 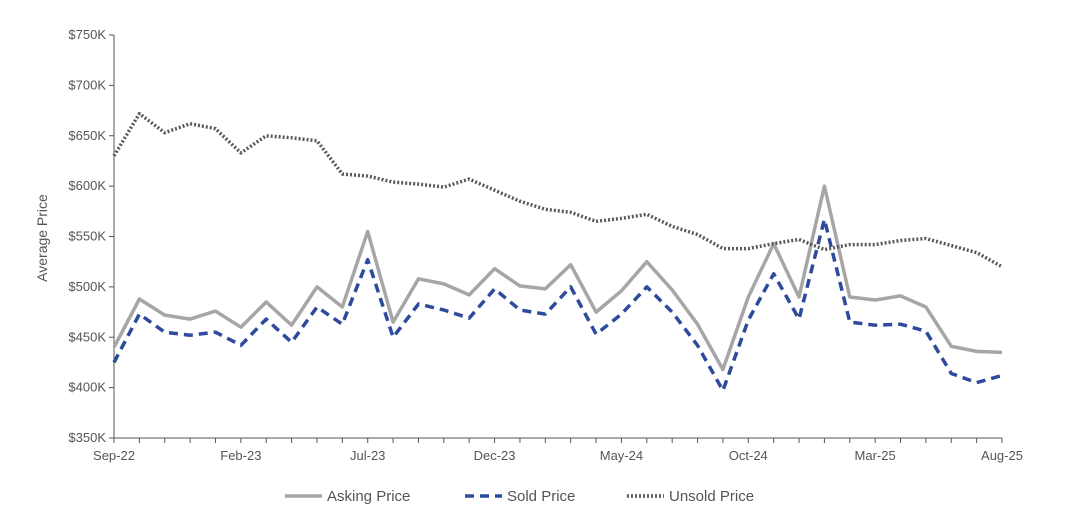 What do you see at coordinates (87, 34) in the screenshot?
I see `y-tick-label: $750K` at bounding box center [87, 34].